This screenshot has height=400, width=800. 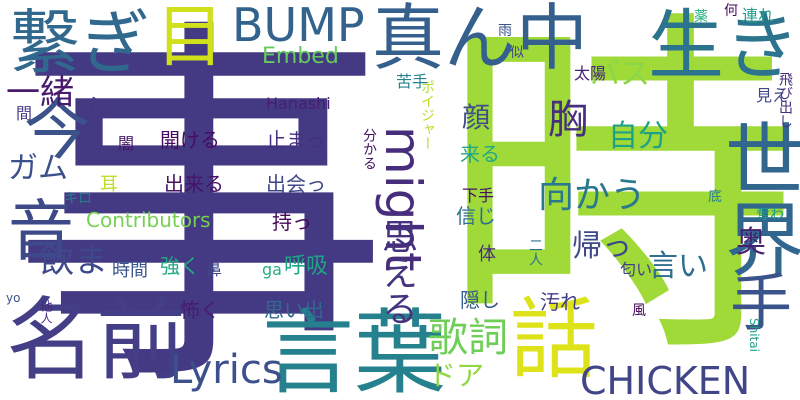 I want to click on word-tsure: 連れ, so click(x=758, y=15).